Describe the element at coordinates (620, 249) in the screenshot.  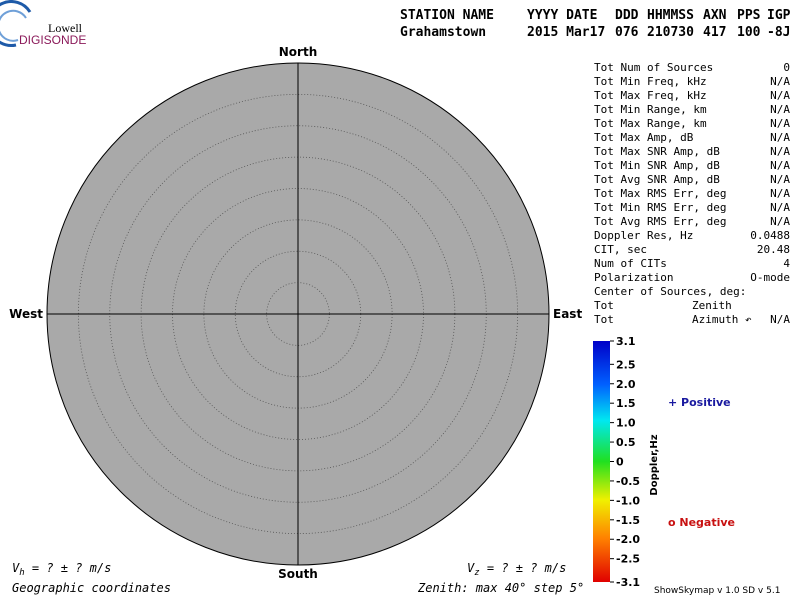
I see `stat-label: CIT, sec` at that location.